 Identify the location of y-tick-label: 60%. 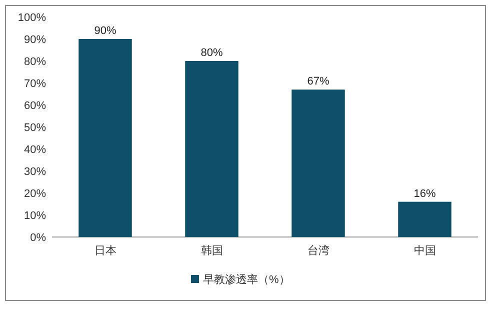
(35, 106).